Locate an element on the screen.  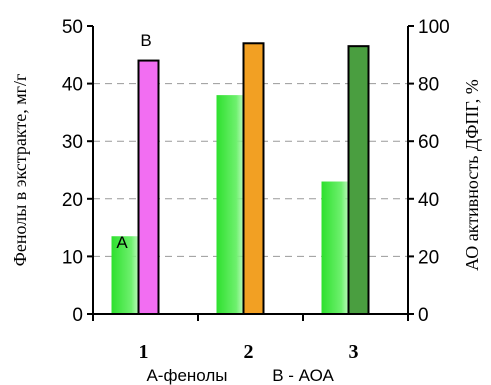
annotation-a: А is located at coordinates (122, 242).